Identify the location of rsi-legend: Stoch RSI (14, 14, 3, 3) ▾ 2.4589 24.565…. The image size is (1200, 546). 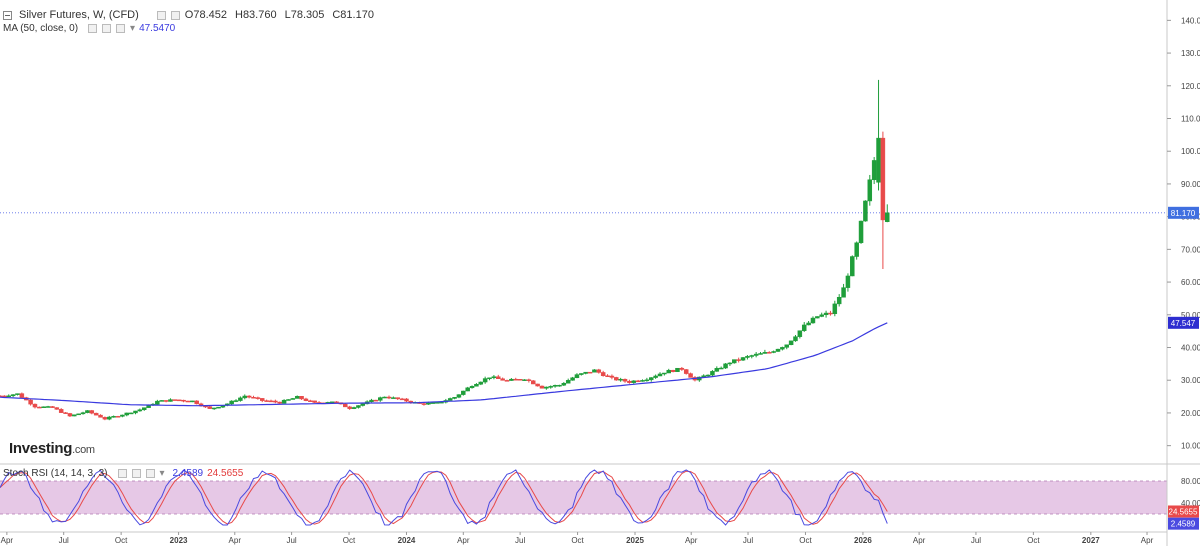
(123, 473).